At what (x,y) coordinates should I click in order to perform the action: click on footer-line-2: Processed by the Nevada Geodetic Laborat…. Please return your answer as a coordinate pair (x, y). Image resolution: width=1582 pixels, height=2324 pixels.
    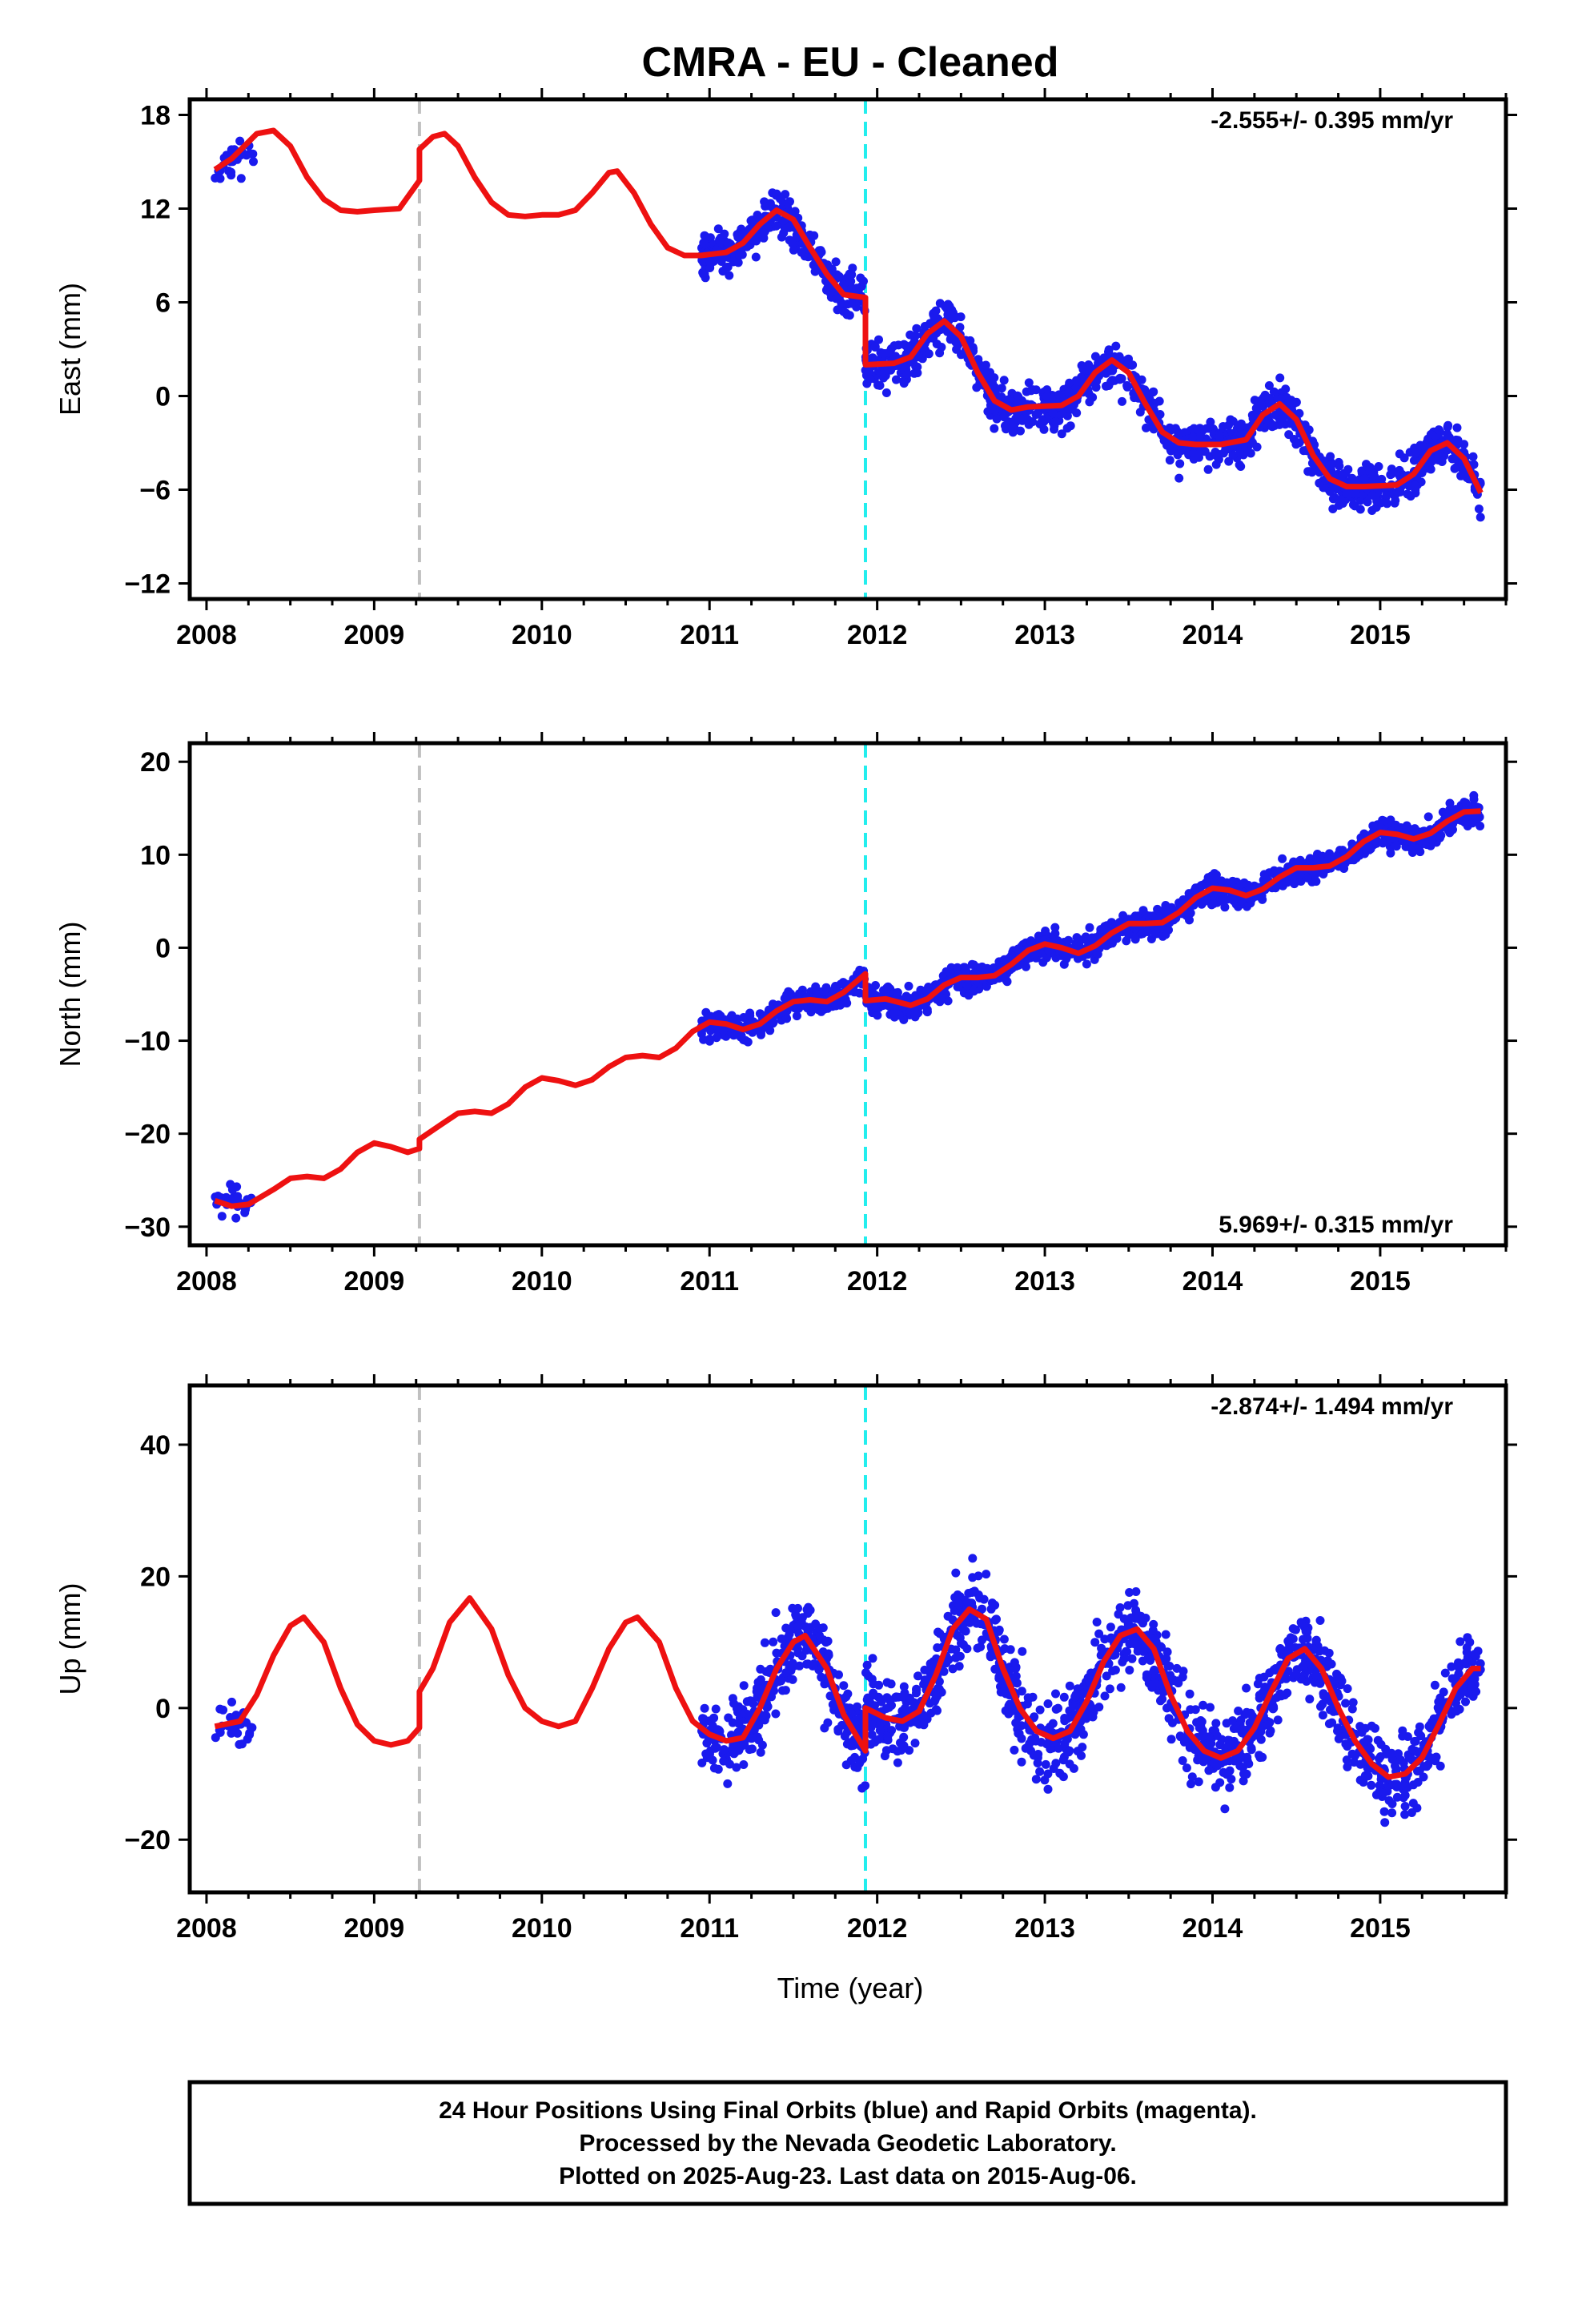
    Looking at the image, I should click on (847, 2143).